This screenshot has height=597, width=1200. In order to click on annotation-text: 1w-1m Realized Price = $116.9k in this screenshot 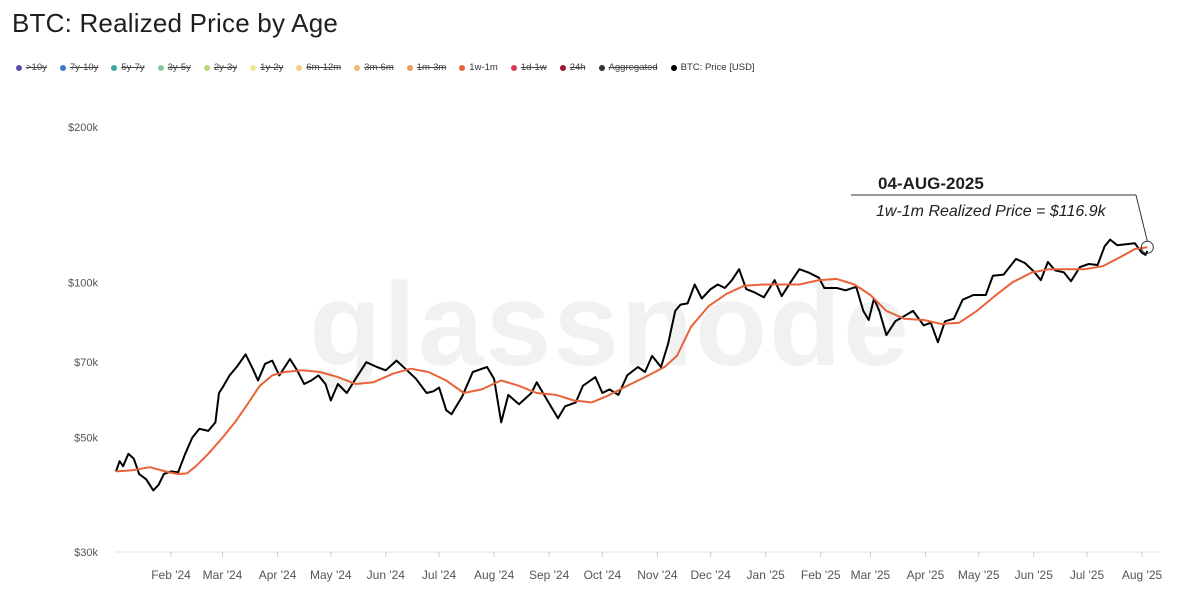, I will do `click(991, 211)`.